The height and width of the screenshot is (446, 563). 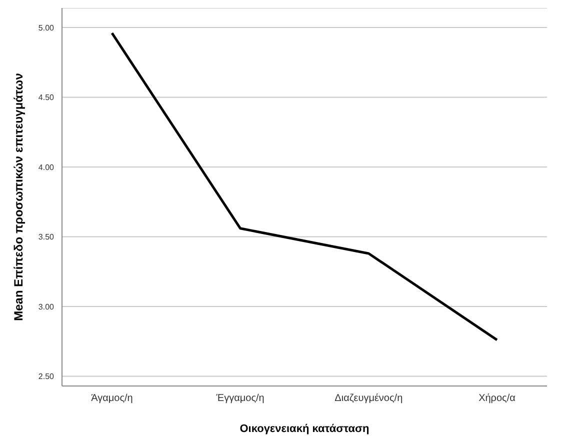 What do you see at coordinates (497, 398) in the screenshot?
I see `x-tick-label: Χήρος/α` at bounding box center [497, 398].